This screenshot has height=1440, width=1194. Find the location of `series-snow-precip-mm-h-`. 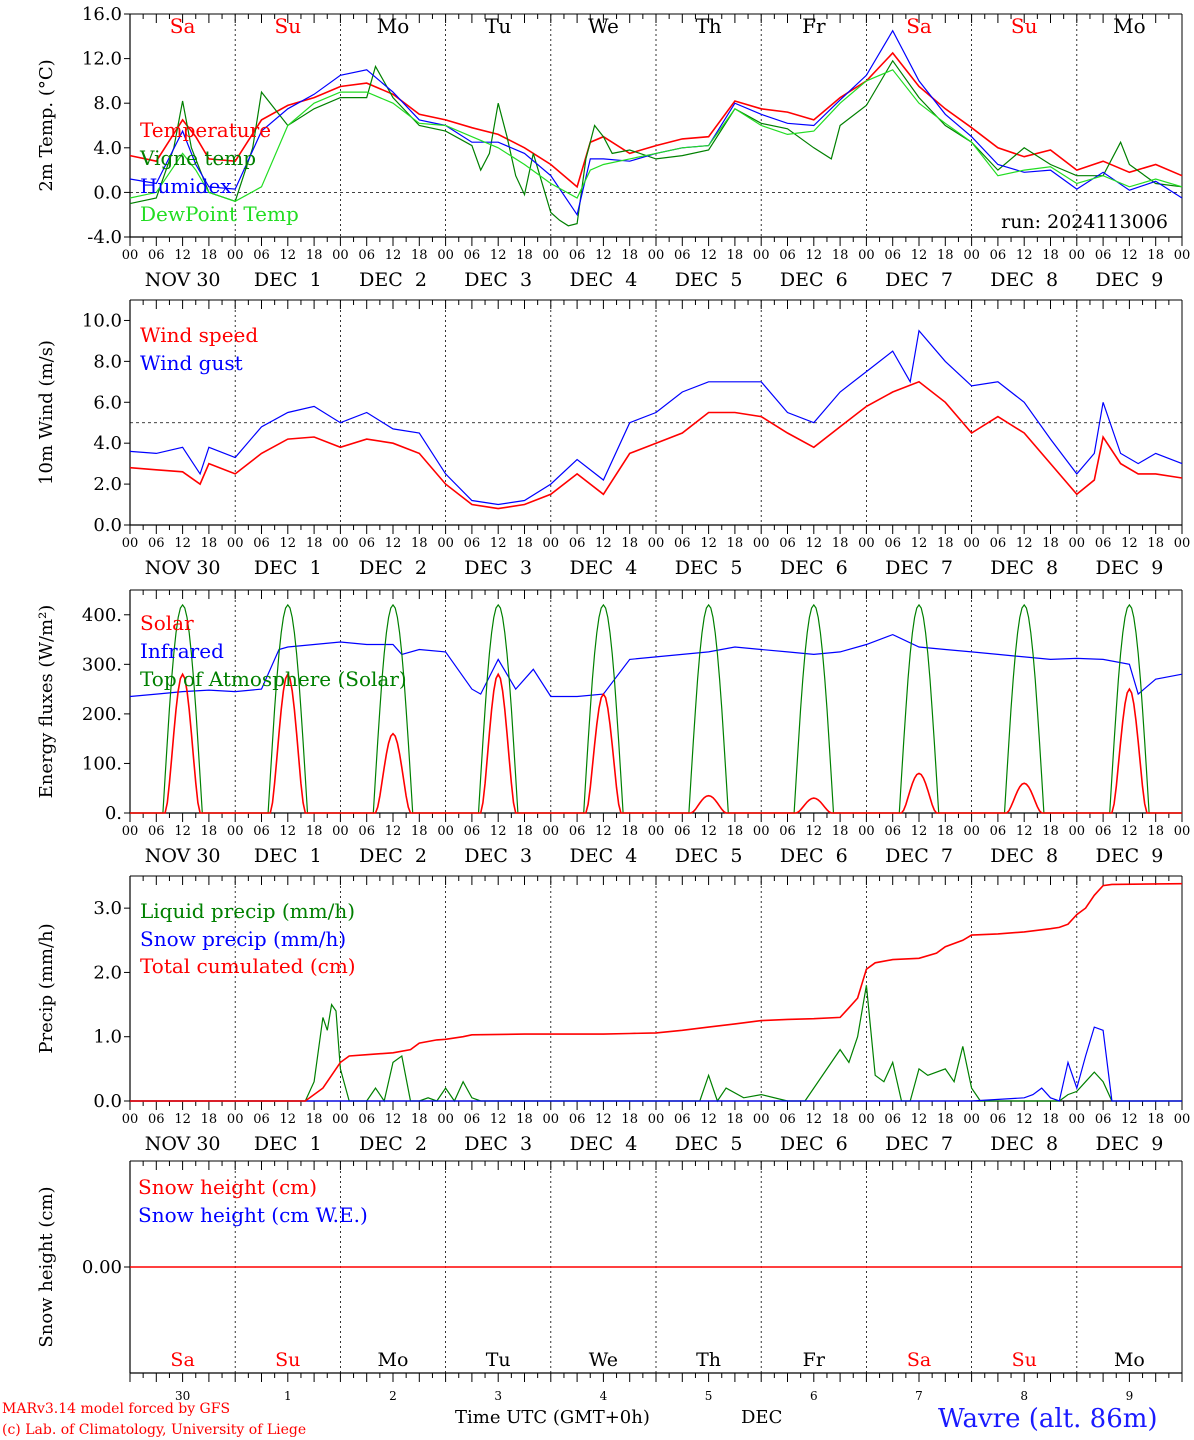

series-snow-precip-mm-h- is located at coordinates (656, 1064).